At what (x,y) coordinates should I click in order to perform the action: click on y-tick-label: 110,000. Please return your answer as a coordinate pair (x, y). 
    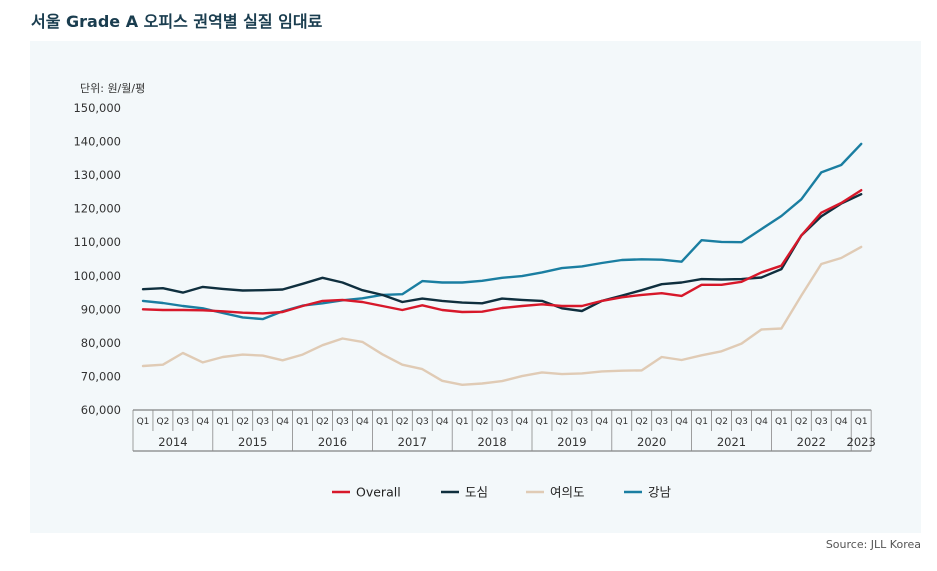
    Looking at the image, I should click on (97, 242).